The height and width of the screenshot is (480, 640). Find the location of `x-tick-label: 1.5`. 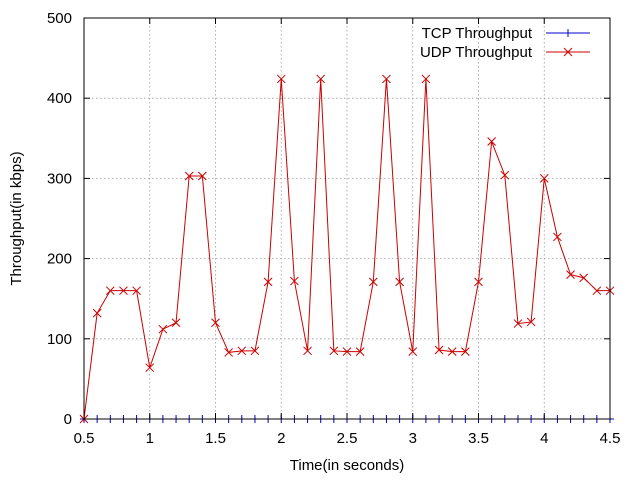

x-tick-label: 1.5 is located at coordinates (215, 438).